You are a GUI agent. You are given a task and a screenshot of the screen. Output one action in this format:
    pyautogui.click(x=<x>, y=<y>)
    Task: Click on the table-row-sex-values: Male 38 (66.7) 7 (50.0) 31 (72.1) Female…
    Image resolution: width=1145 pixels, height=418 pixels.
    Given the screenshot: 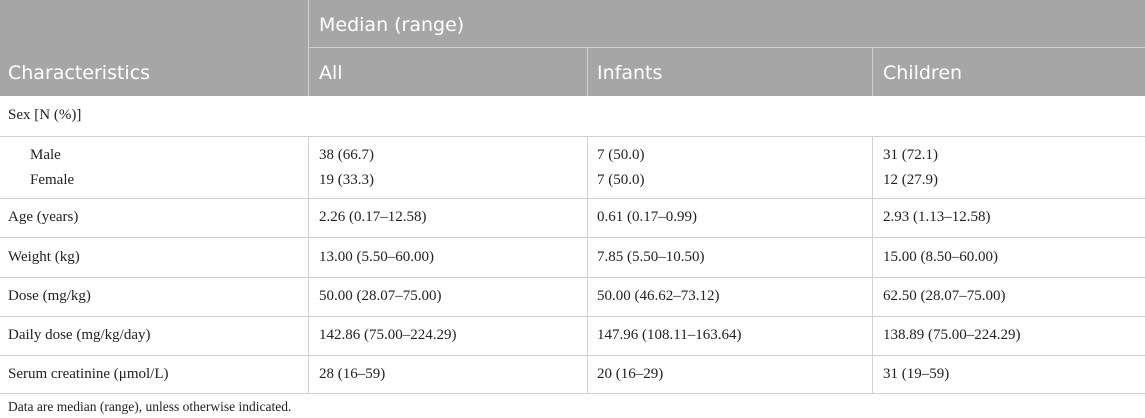 What is the action you would take?
    pyautogui.click(x=572, y=168)
    